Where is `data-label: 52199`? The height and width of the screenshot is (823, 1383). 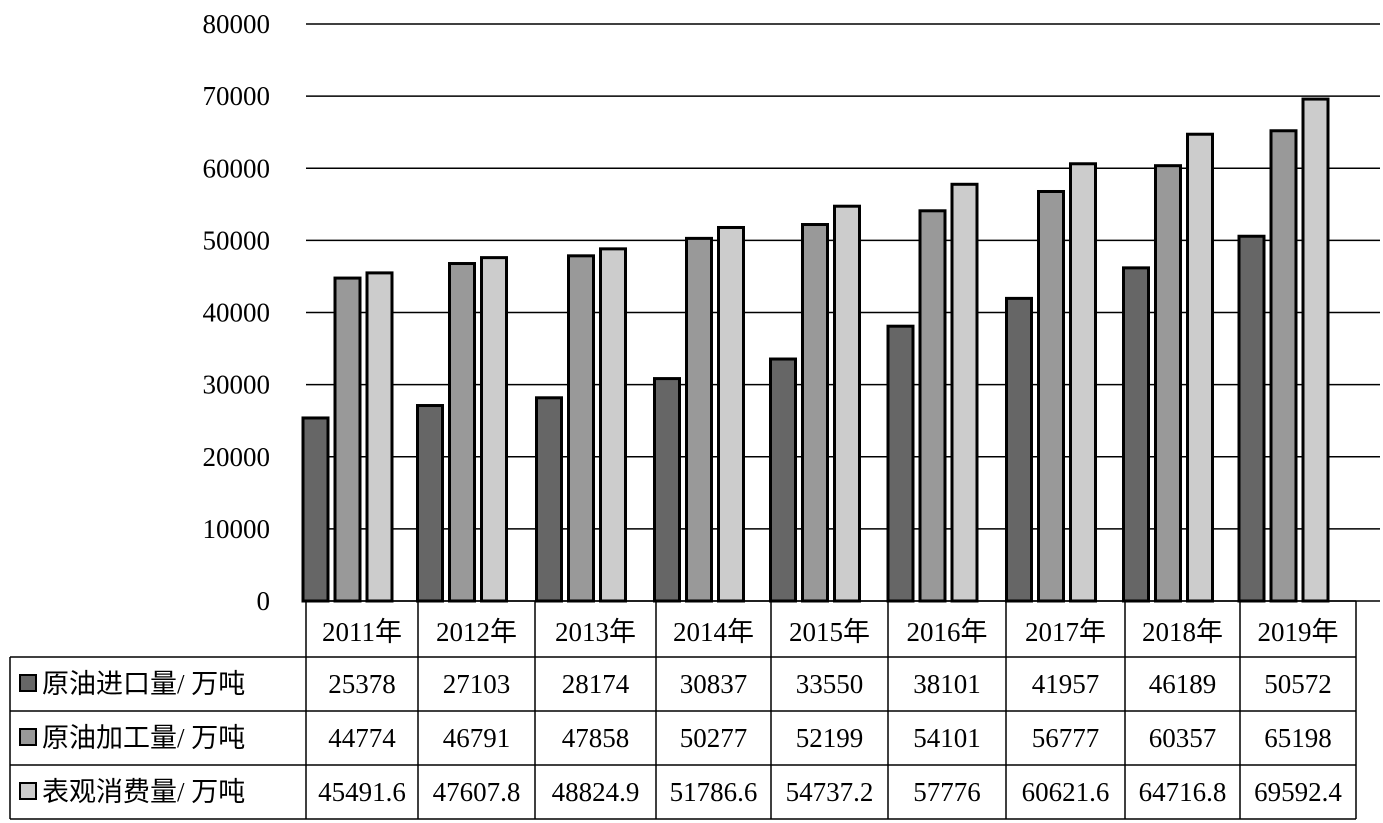 data-label: 52199 is located at coordinates (830, 738).